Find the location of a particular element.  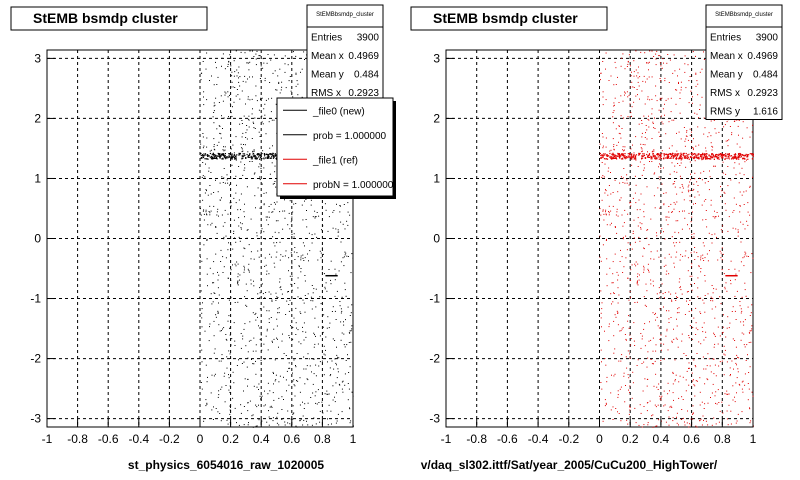

stats-label: Entries is located at coordinates (326, 37).